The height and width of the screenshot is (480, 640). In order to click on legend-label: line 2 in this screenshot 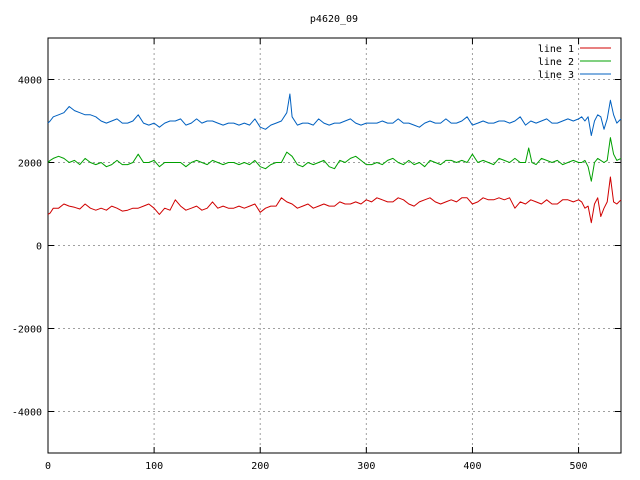, I will do `click(556, 62)`.